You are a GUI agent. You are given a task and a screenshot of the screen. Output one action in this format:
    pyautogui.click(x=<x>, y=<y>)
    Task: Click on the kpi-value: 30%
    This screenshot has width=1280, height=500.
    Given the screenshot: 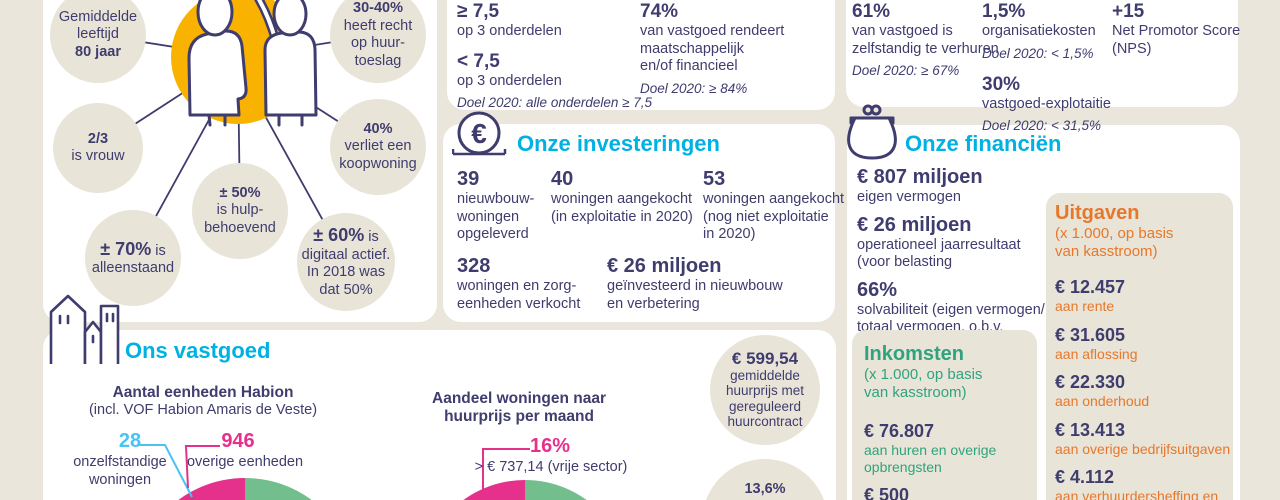 What is the action you would take?
    pyautogui.click(x=1001, y=84)
    